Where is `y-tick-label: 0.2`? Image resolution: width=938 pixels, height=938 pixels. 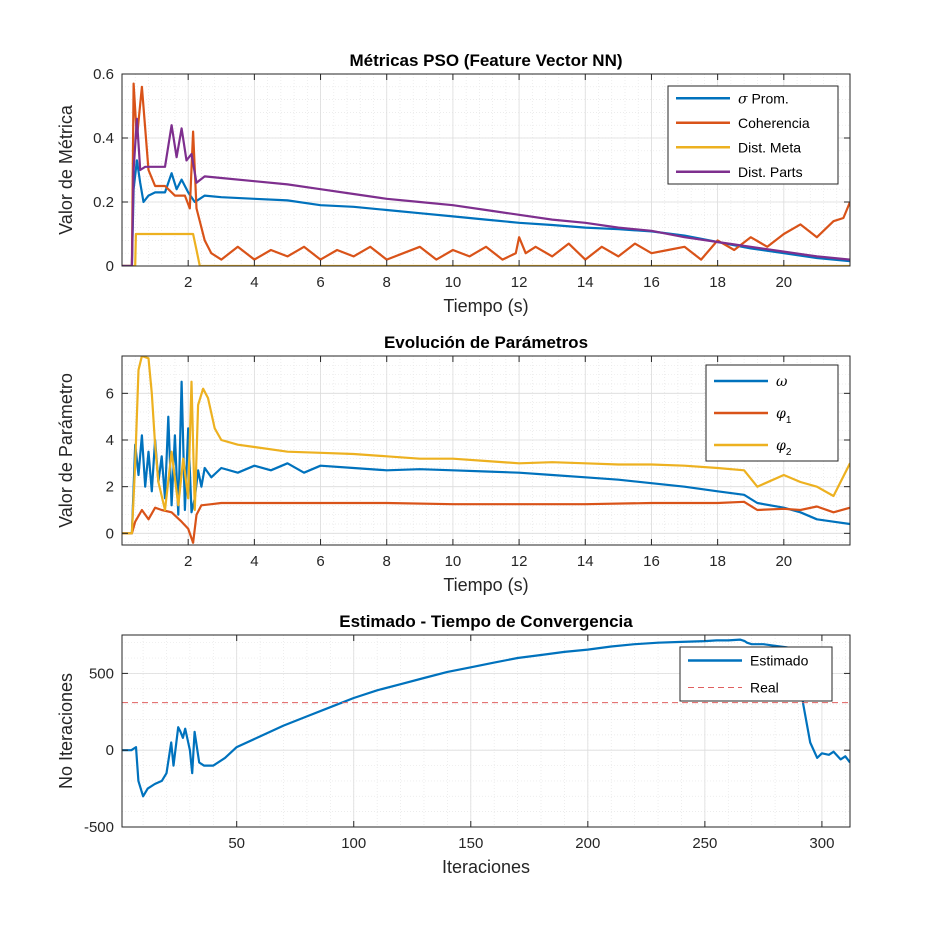 y-tick-label: 0.2 is located at coordinates (103, 202).